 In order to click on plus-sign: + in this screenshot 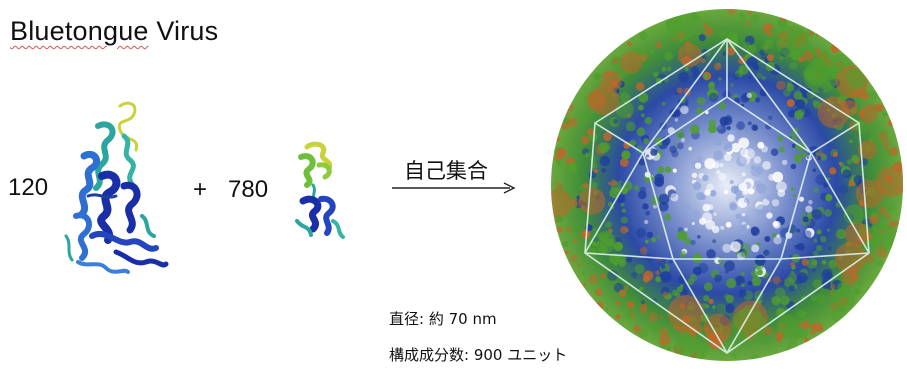, I will do `click(200, 189)`.